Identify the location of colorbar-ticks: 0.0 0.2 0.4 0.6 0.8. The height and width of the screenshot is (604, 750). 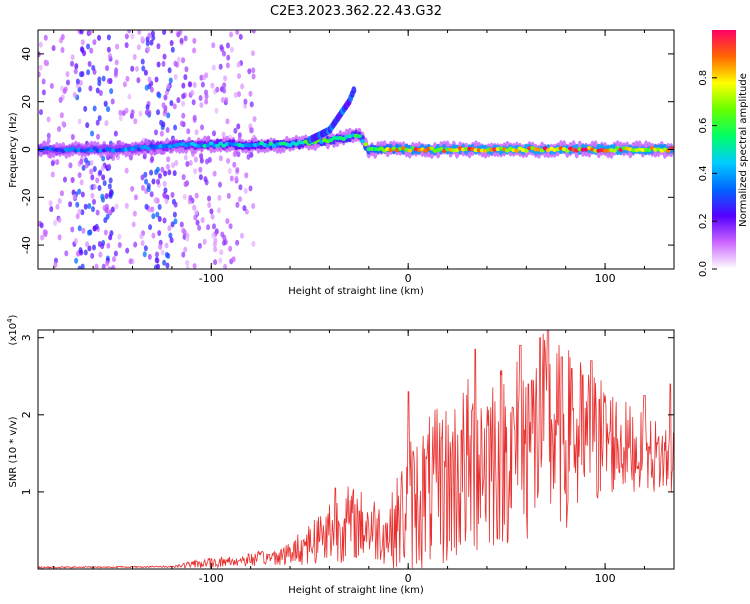
(707, 173).